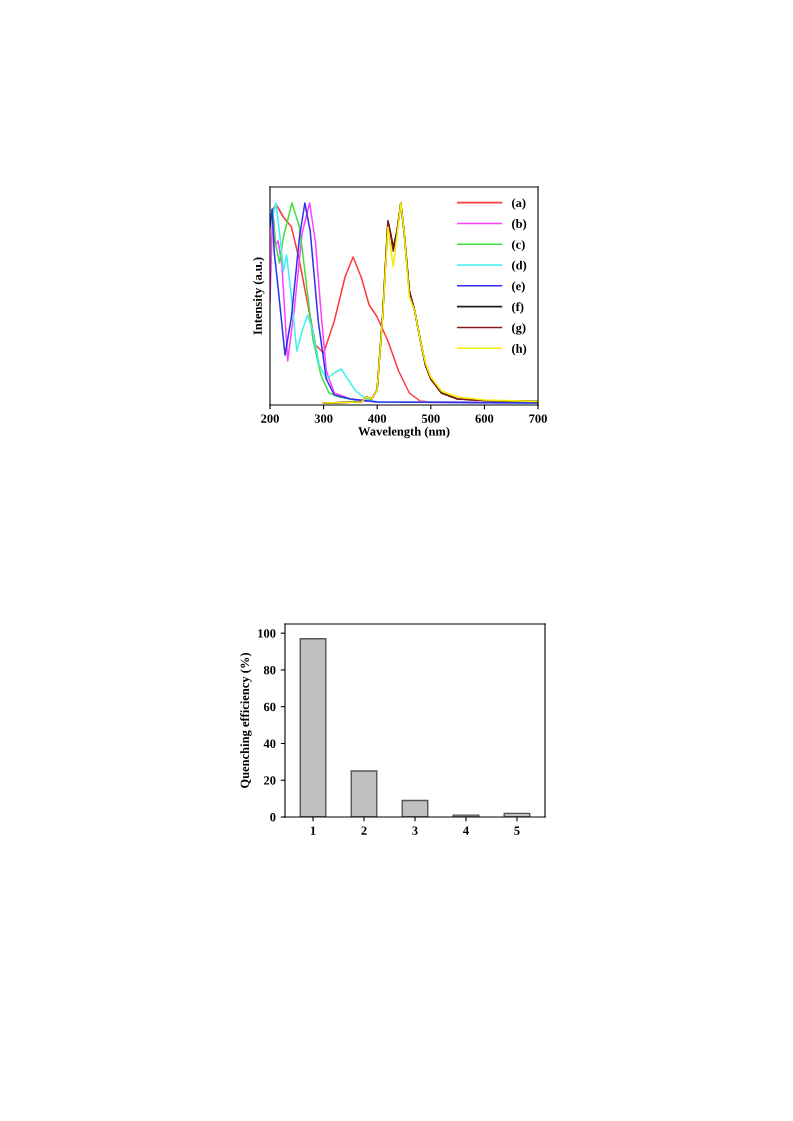 The height and width of the screenshot is (1121, 793). What do you see at coordinates (269, 670) in the screenshot?
I see `y-tick-label: 80` at bounding box center [269, 670].